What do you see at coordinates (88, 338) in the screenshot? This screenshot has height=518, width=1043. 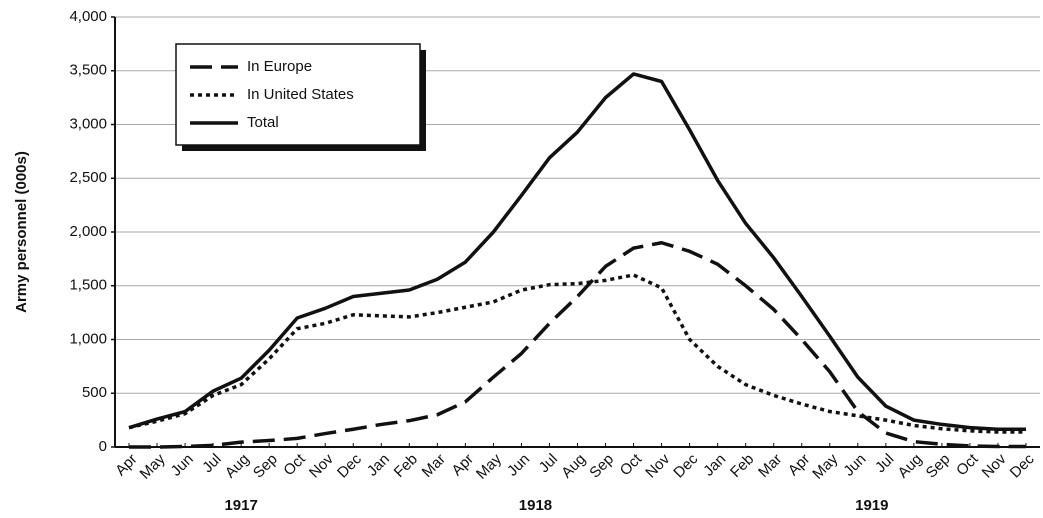 I see `y-tick-label: 1,000` at bounding box center [88, 338].